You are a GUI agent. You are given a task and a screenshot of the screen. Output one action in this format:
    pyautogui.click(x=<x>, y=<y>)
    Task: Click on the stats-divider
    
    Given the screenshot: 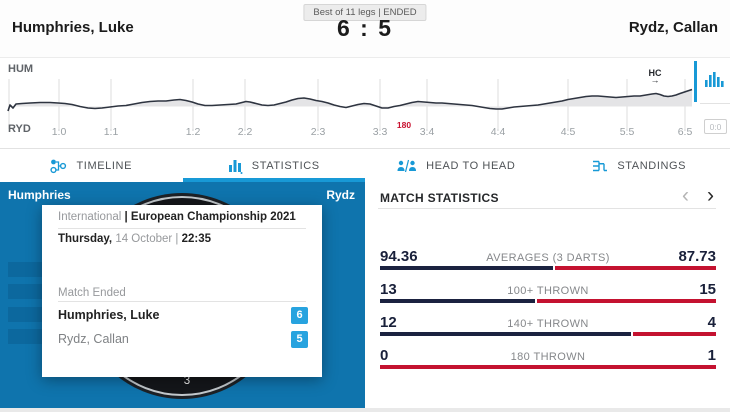 What is the action you would take?
    pyautogui.click(x=547, y=208)
    